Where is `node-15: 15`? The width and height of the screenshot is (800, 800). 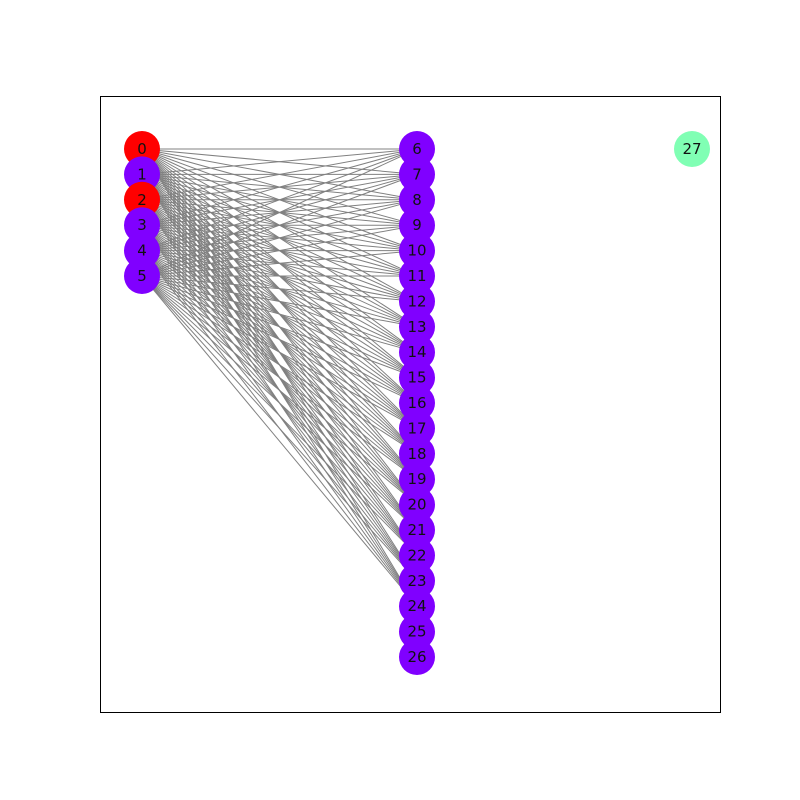
node-15: 15 is located at coordinates (417, 377).